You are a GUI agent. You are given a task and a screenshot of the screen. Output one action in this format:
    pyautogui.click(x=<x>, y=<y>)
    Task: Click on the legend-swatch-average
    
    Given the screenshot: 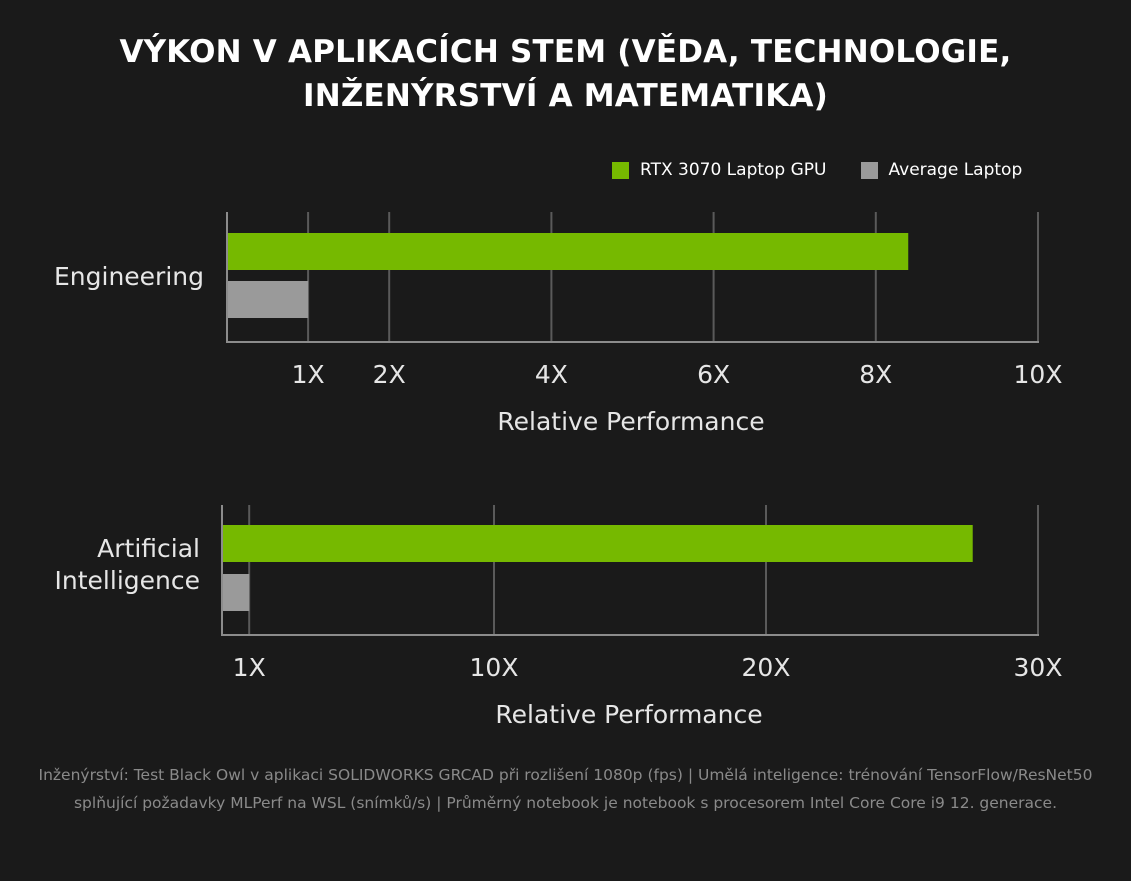 What is the action you would take?
    pyautogui.click(x=869, y=170)
    